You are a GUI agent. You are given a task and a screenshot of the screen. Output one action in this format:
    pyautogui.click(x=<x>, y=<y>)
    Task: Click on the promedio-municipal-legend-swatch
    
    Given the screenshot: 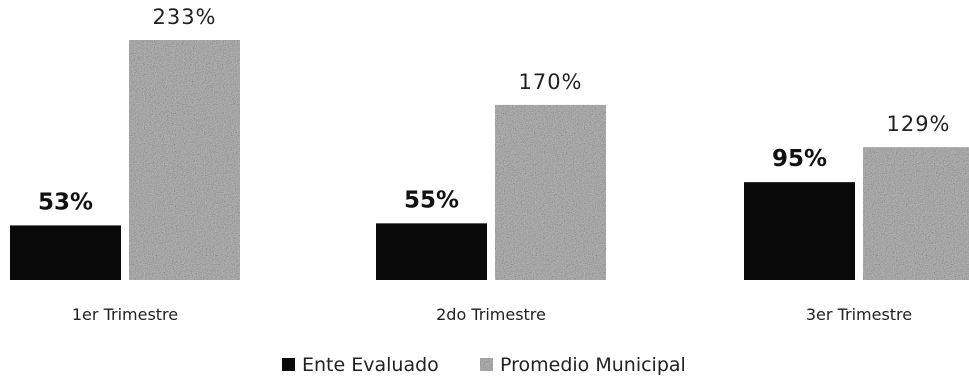 What is the action you would take?
    pyautogui.click(x=486, y=364)
    